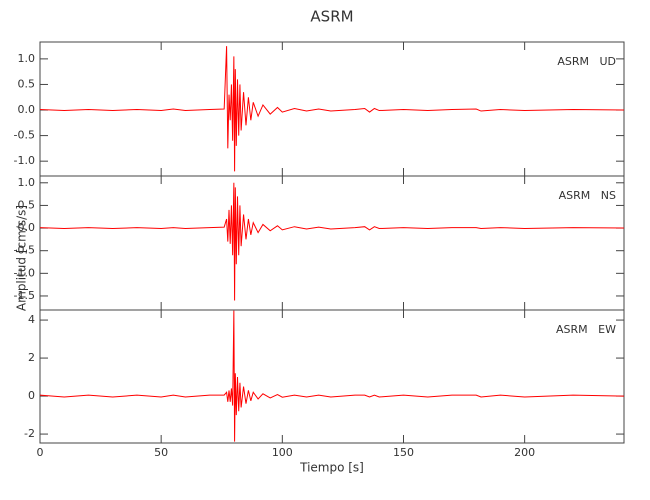  Describe the element at coordinates (331, 468) in the screenshot. I see `x-axis-label: Tiempo [s]` at that location.